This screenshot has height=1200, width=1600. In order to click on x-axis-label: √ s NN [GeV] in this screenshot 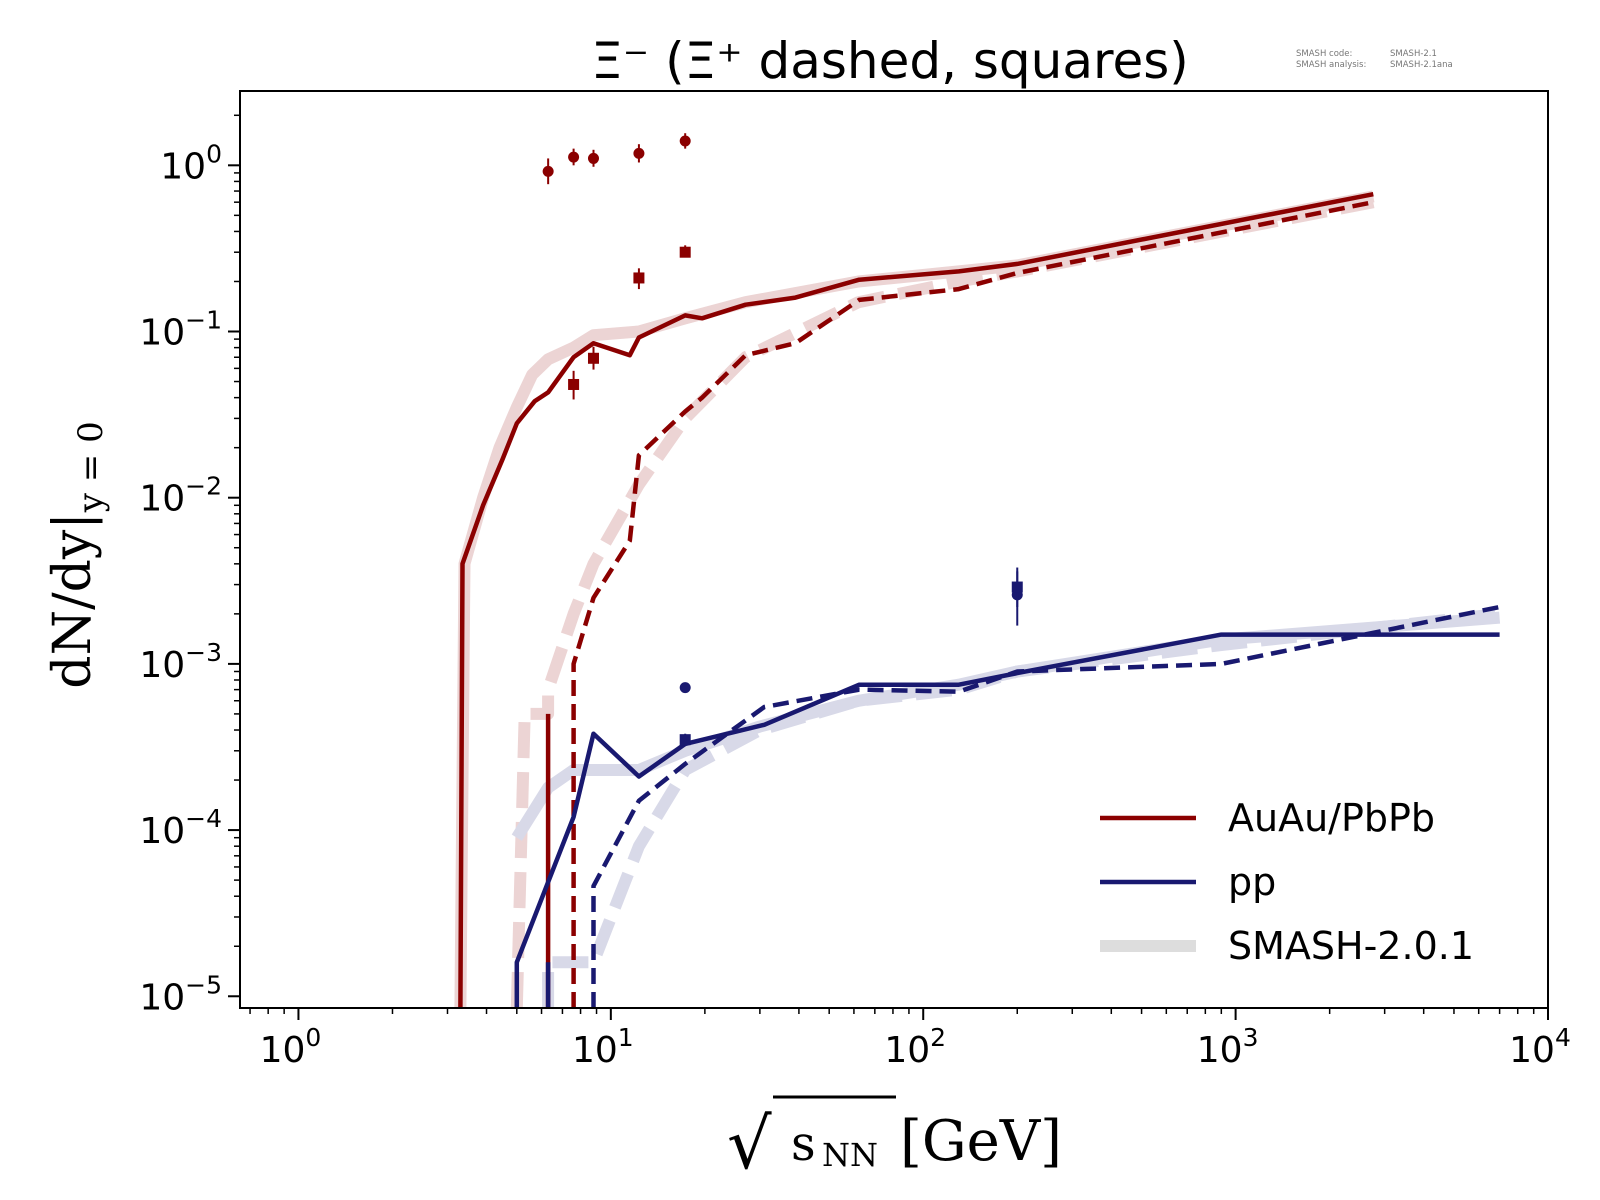, I will do `click(894, 1140)`.